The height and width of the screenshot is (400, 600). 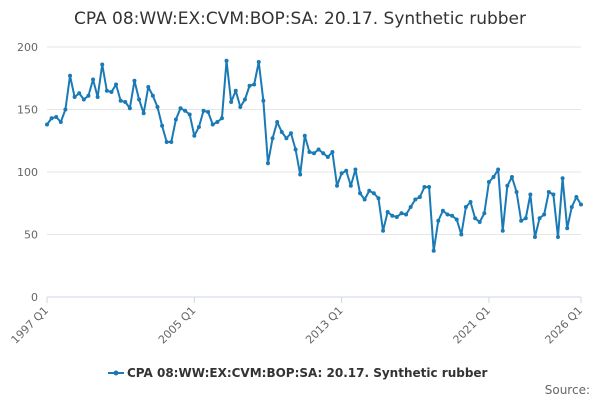 I want to click on source-label: Source:, so click(x=567, y=390).